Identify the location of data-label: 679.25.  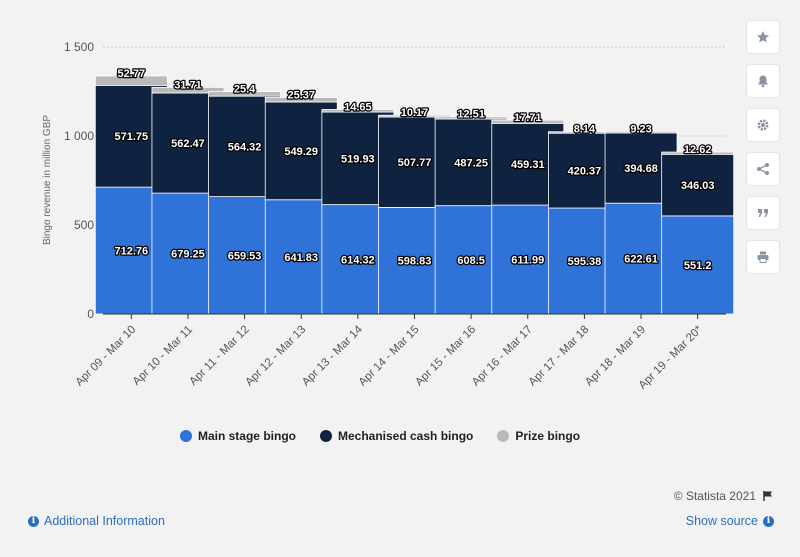
(188, 255).